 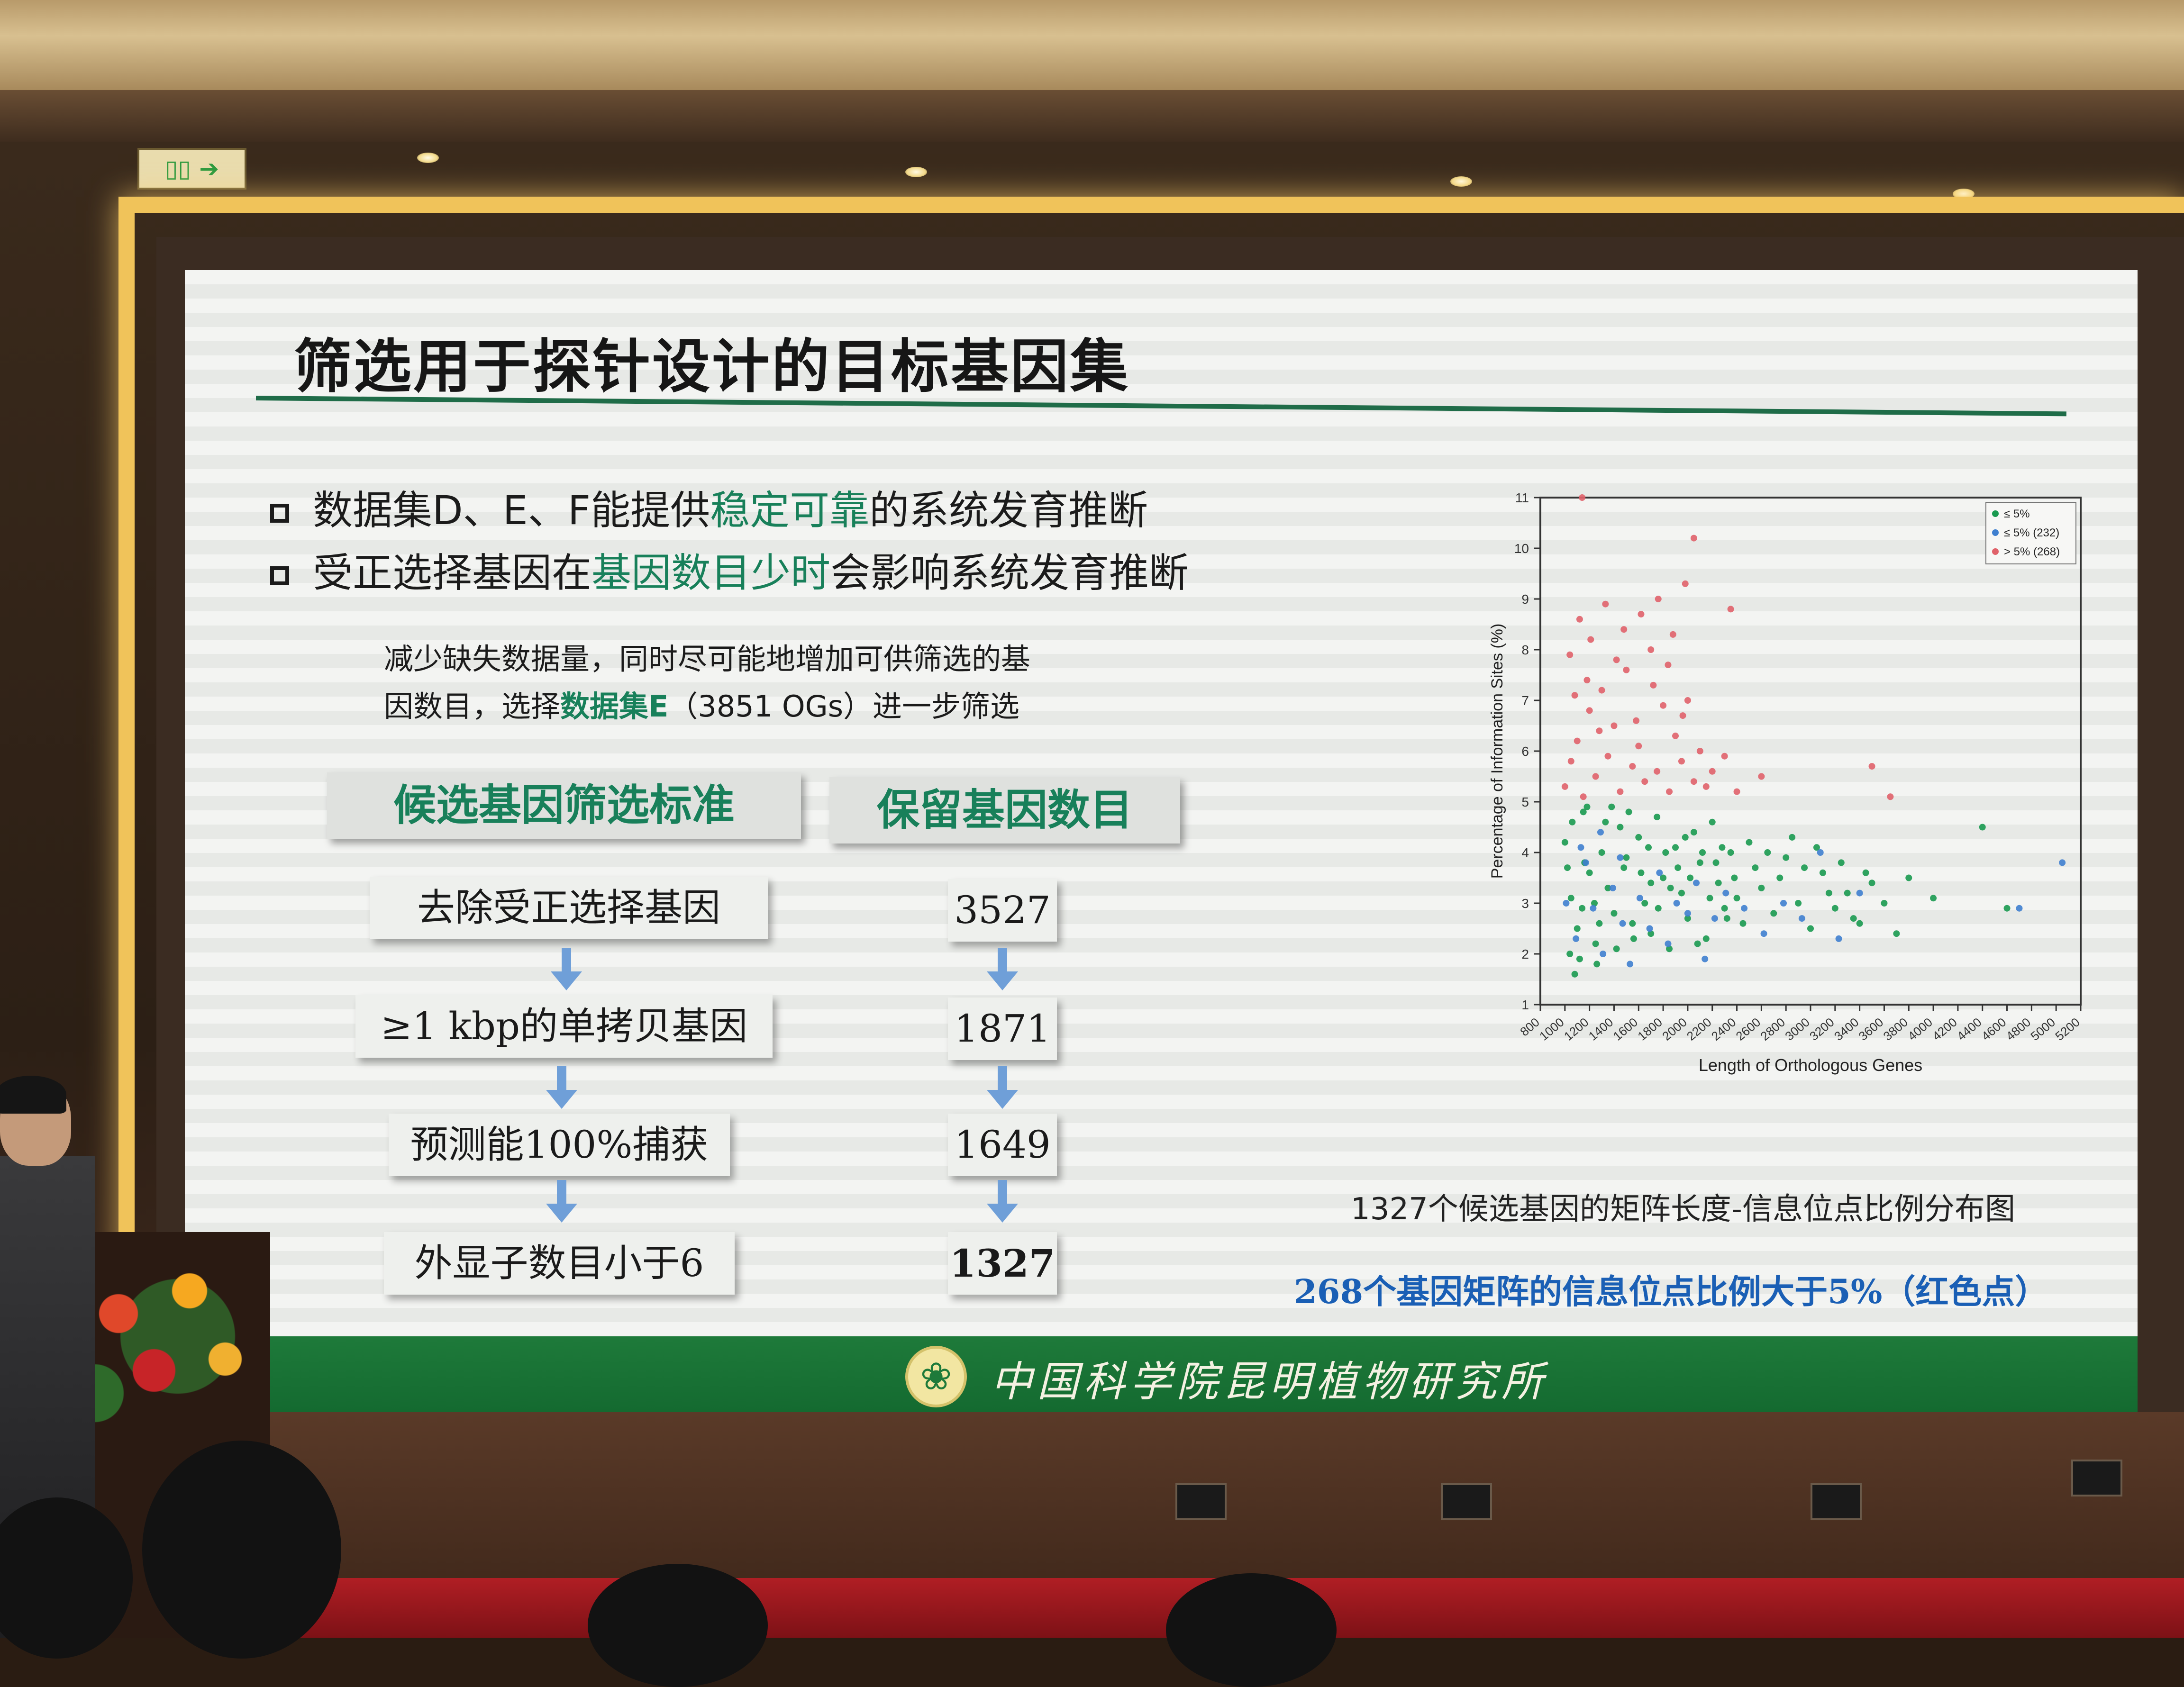 I want to click on ceiling, so click(x=1092, y=45).